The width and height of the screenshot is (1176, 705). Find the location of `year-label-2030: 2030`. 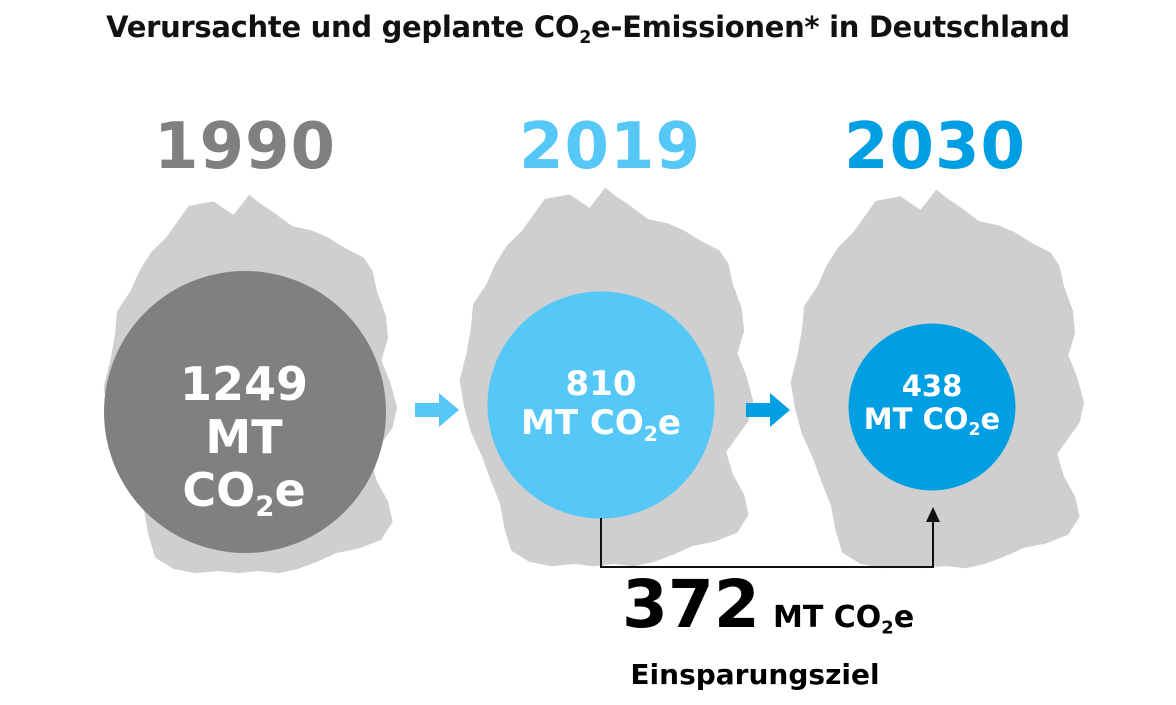

year-label-2030: 2030 is located at coordinates (935, 147).